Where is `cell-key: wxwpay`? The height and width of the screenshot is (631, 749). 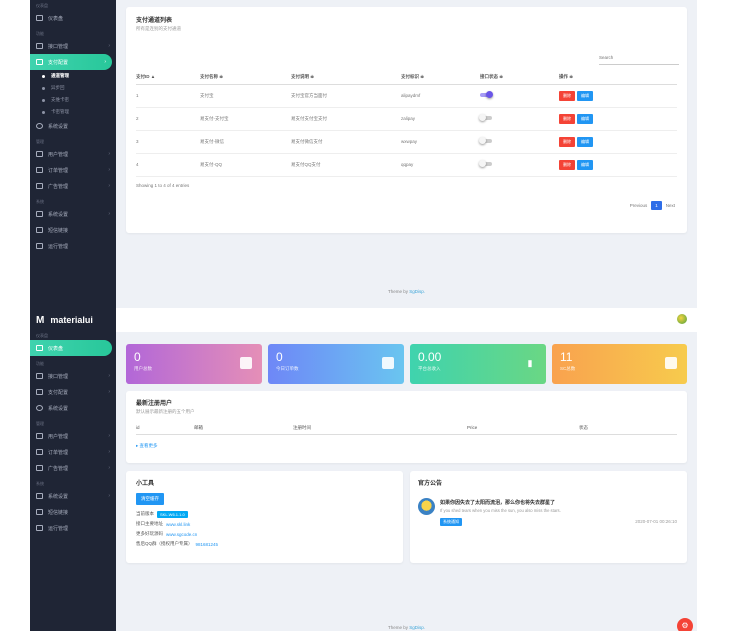
cell-key: wxwpay is located at coordinates (440, 142).